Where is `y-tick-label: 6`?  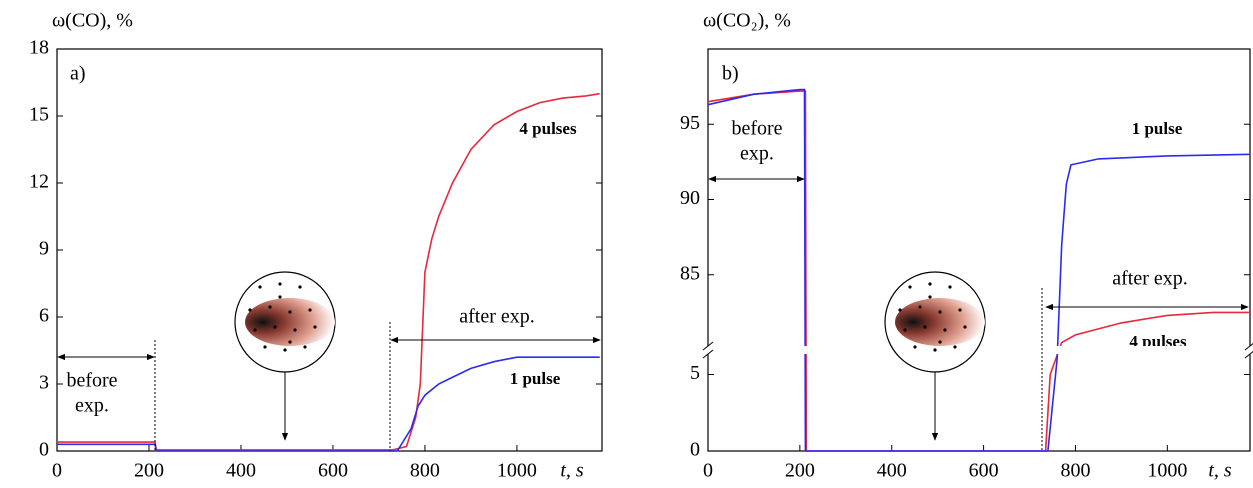 y-tick-label: 6 is located at coordinates (44, 316).